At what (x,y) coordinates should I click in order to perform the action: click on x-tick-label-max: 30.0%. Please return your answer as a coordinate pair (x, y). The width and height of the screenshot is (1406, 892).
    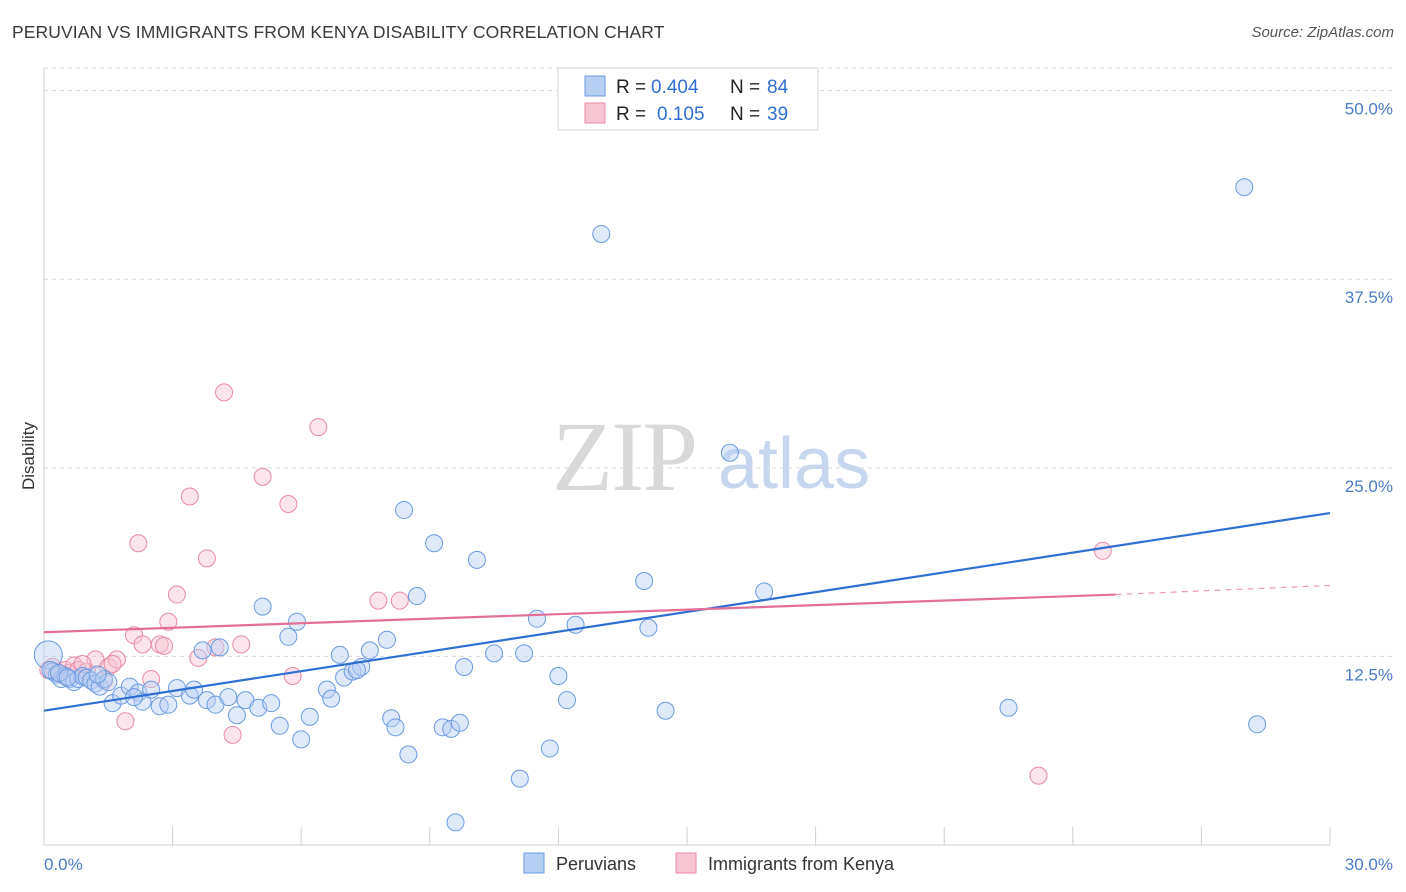
    Looking at the image, I should click on (1369, 864).